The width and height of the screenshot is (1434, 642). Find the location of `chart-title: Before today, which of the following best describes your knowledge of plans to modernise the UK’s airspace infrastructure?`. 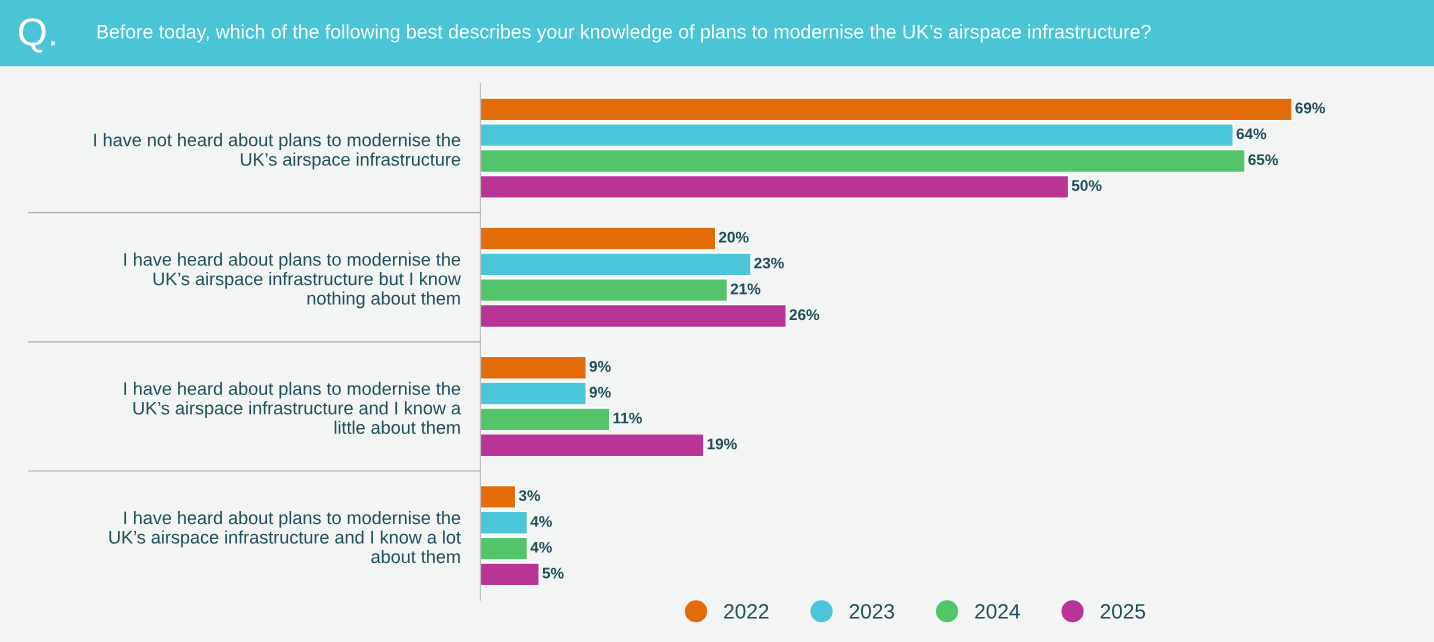

chart-title: Before today, which of the following best describes your knowledge of plans to modernise the UK’s airspace infrastructure? is located at coordinates (624, 33).